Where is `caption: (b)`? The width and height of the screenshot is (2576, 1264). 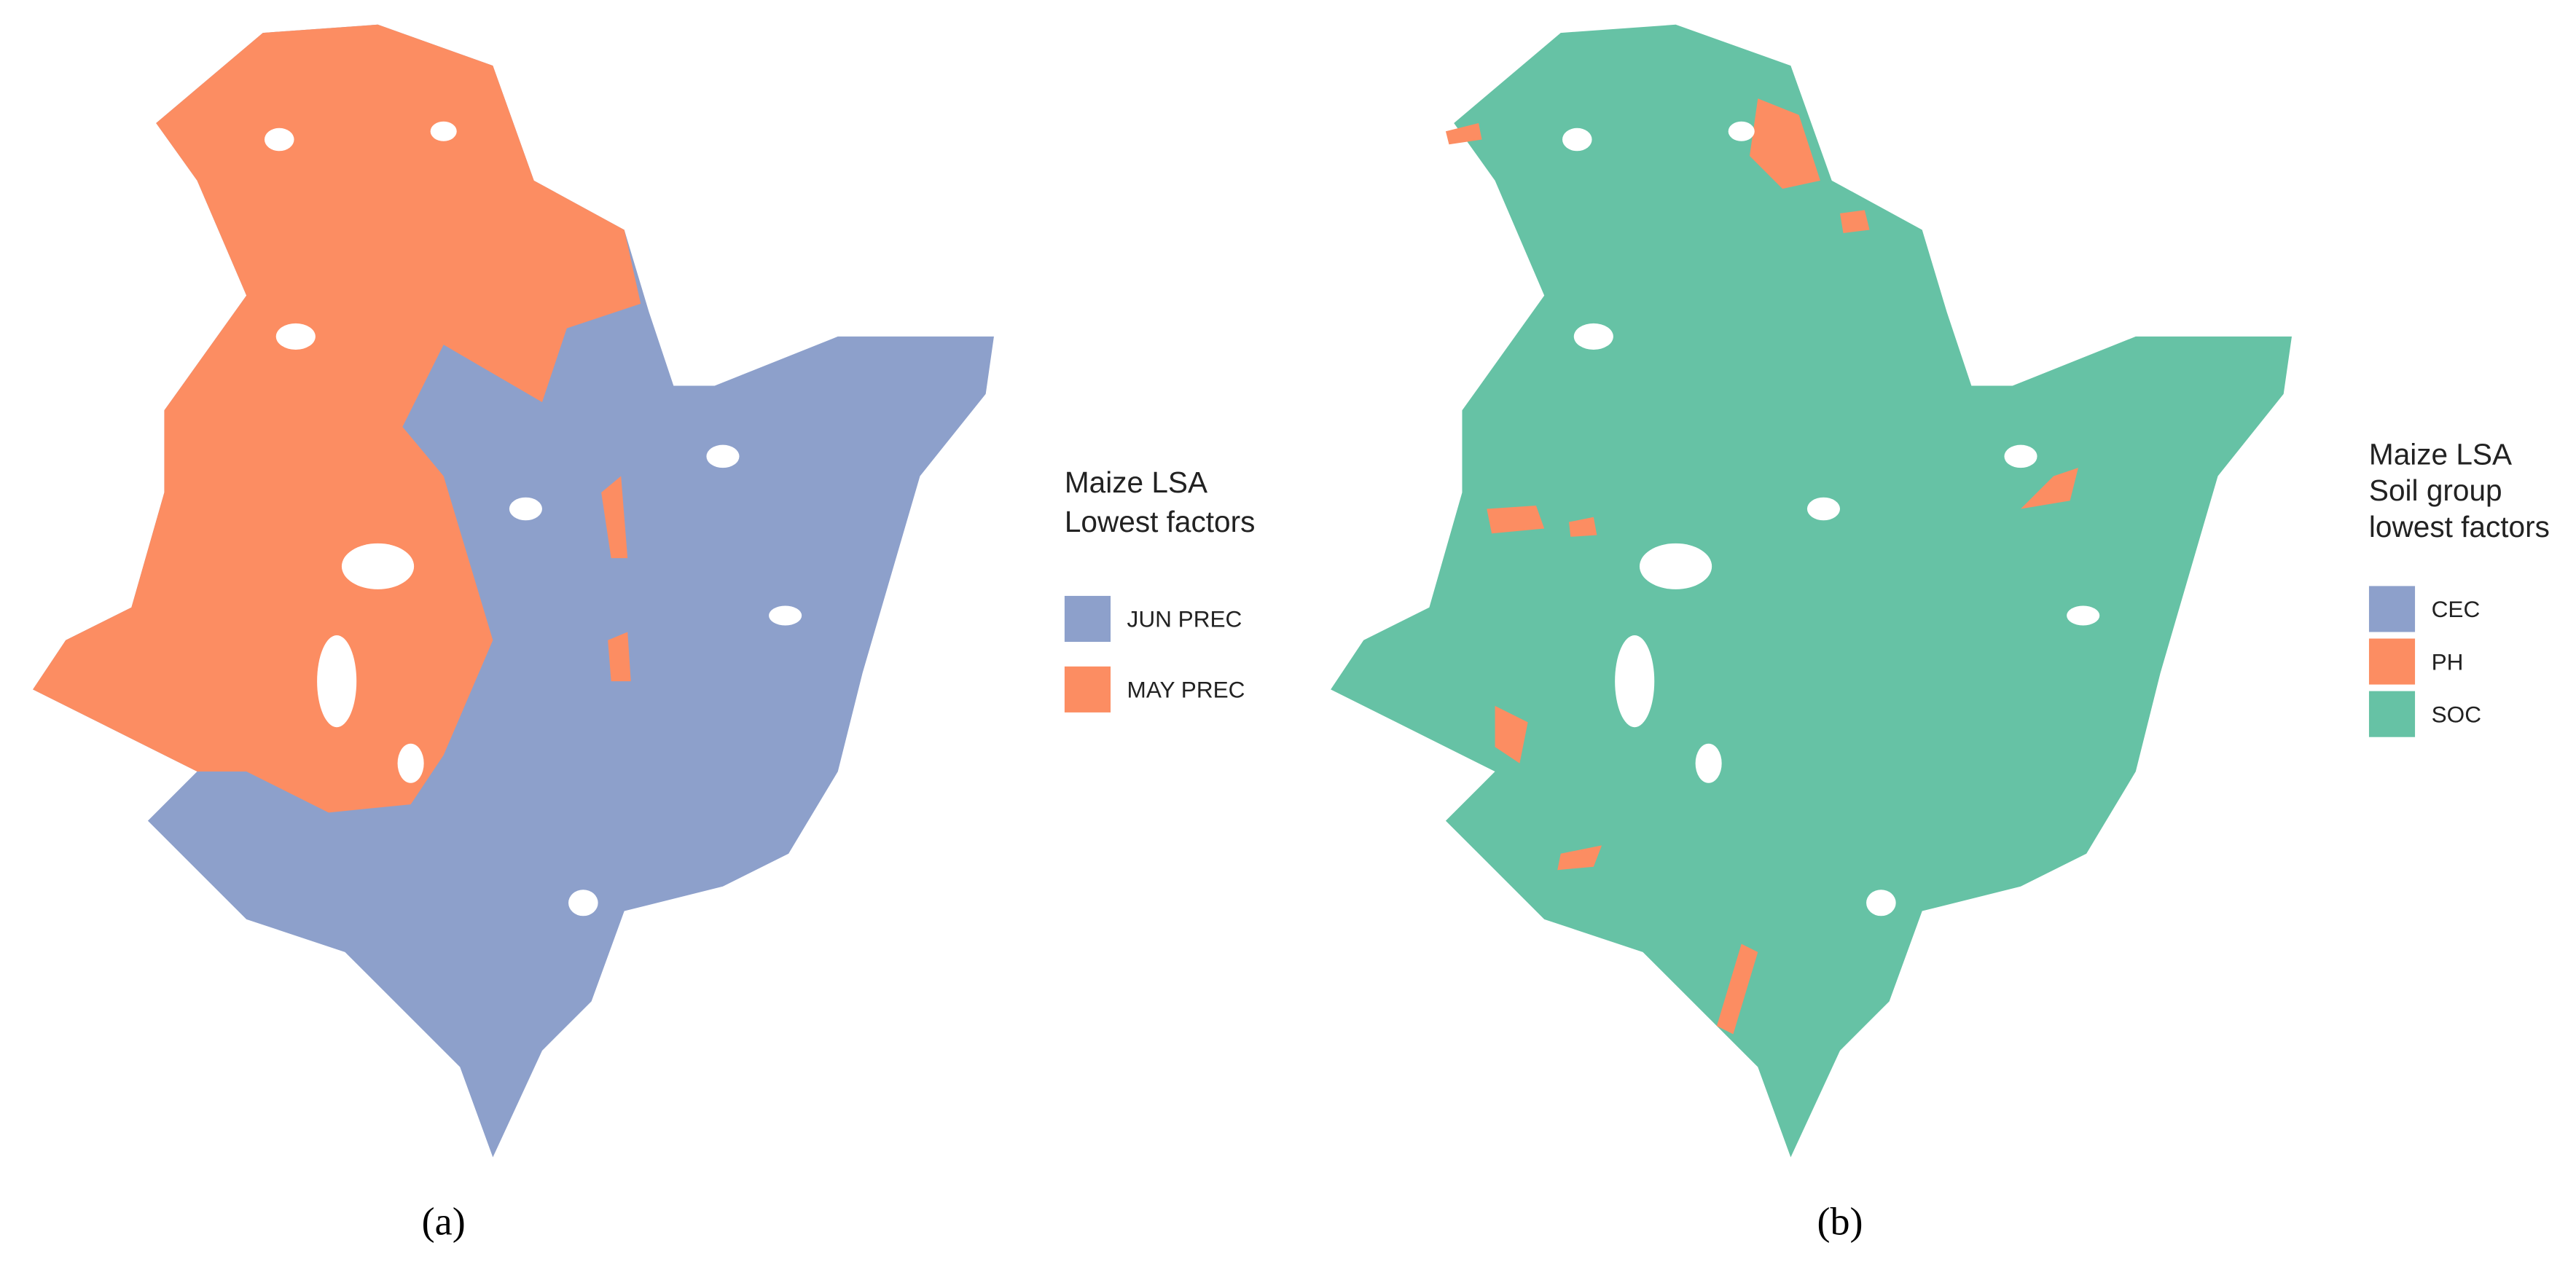
caption: (b) is located at coordinates (1840, 1221).